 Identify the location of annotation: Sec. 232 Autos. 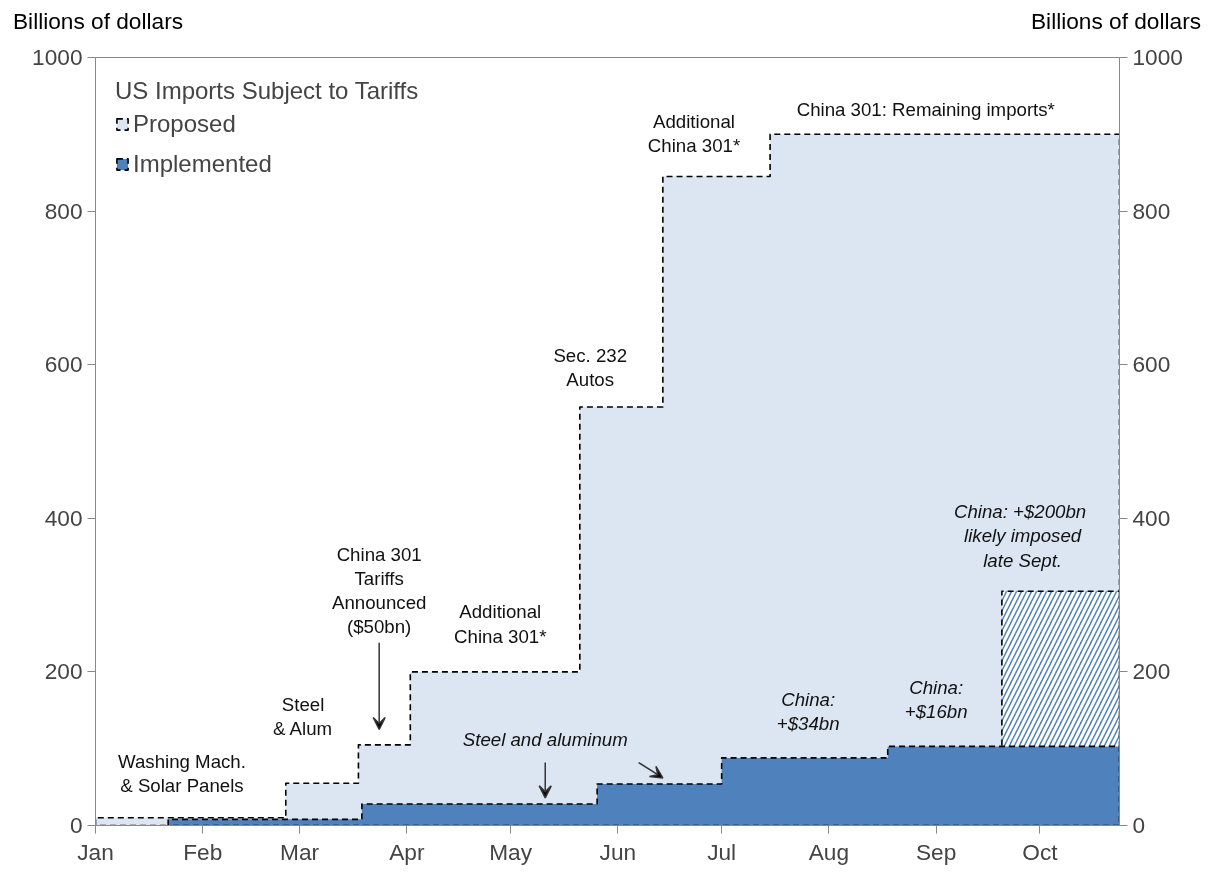
(590, 367).